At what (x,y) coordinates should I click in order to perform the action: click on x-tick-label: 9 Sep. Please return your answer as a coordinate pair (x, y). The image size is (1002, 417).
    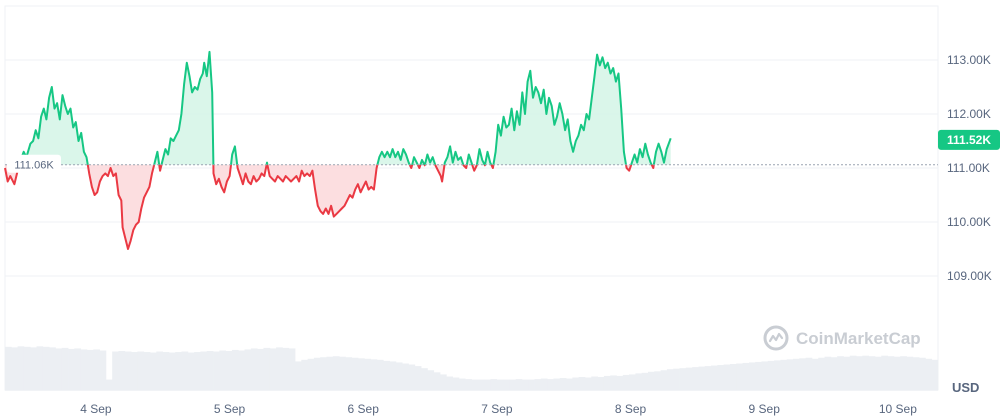
    Looking at the image, I should click on (765, 409).